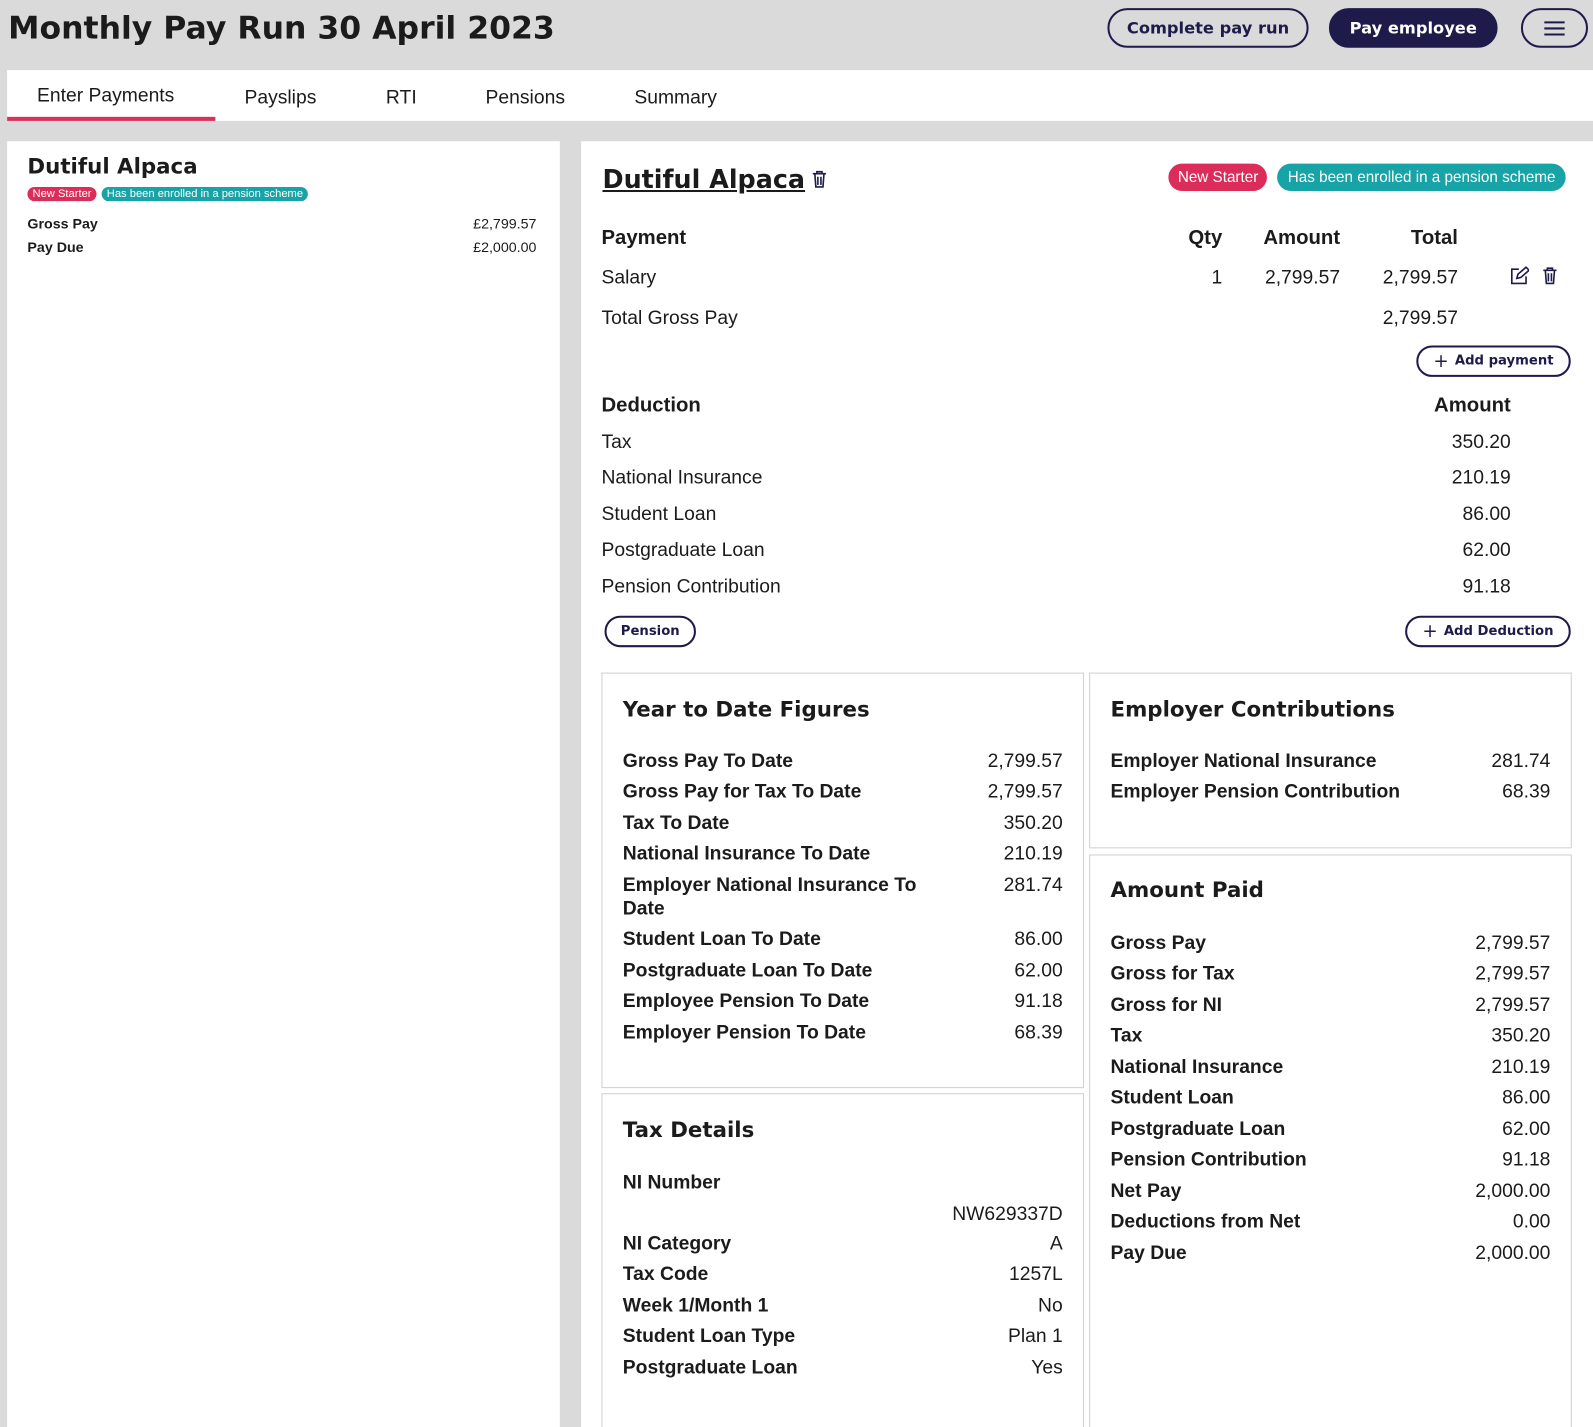  What do you see at coordinates (843, 1260) in the screenshot?
I see `tax-details-panel` at bounding box center [843, 1260].